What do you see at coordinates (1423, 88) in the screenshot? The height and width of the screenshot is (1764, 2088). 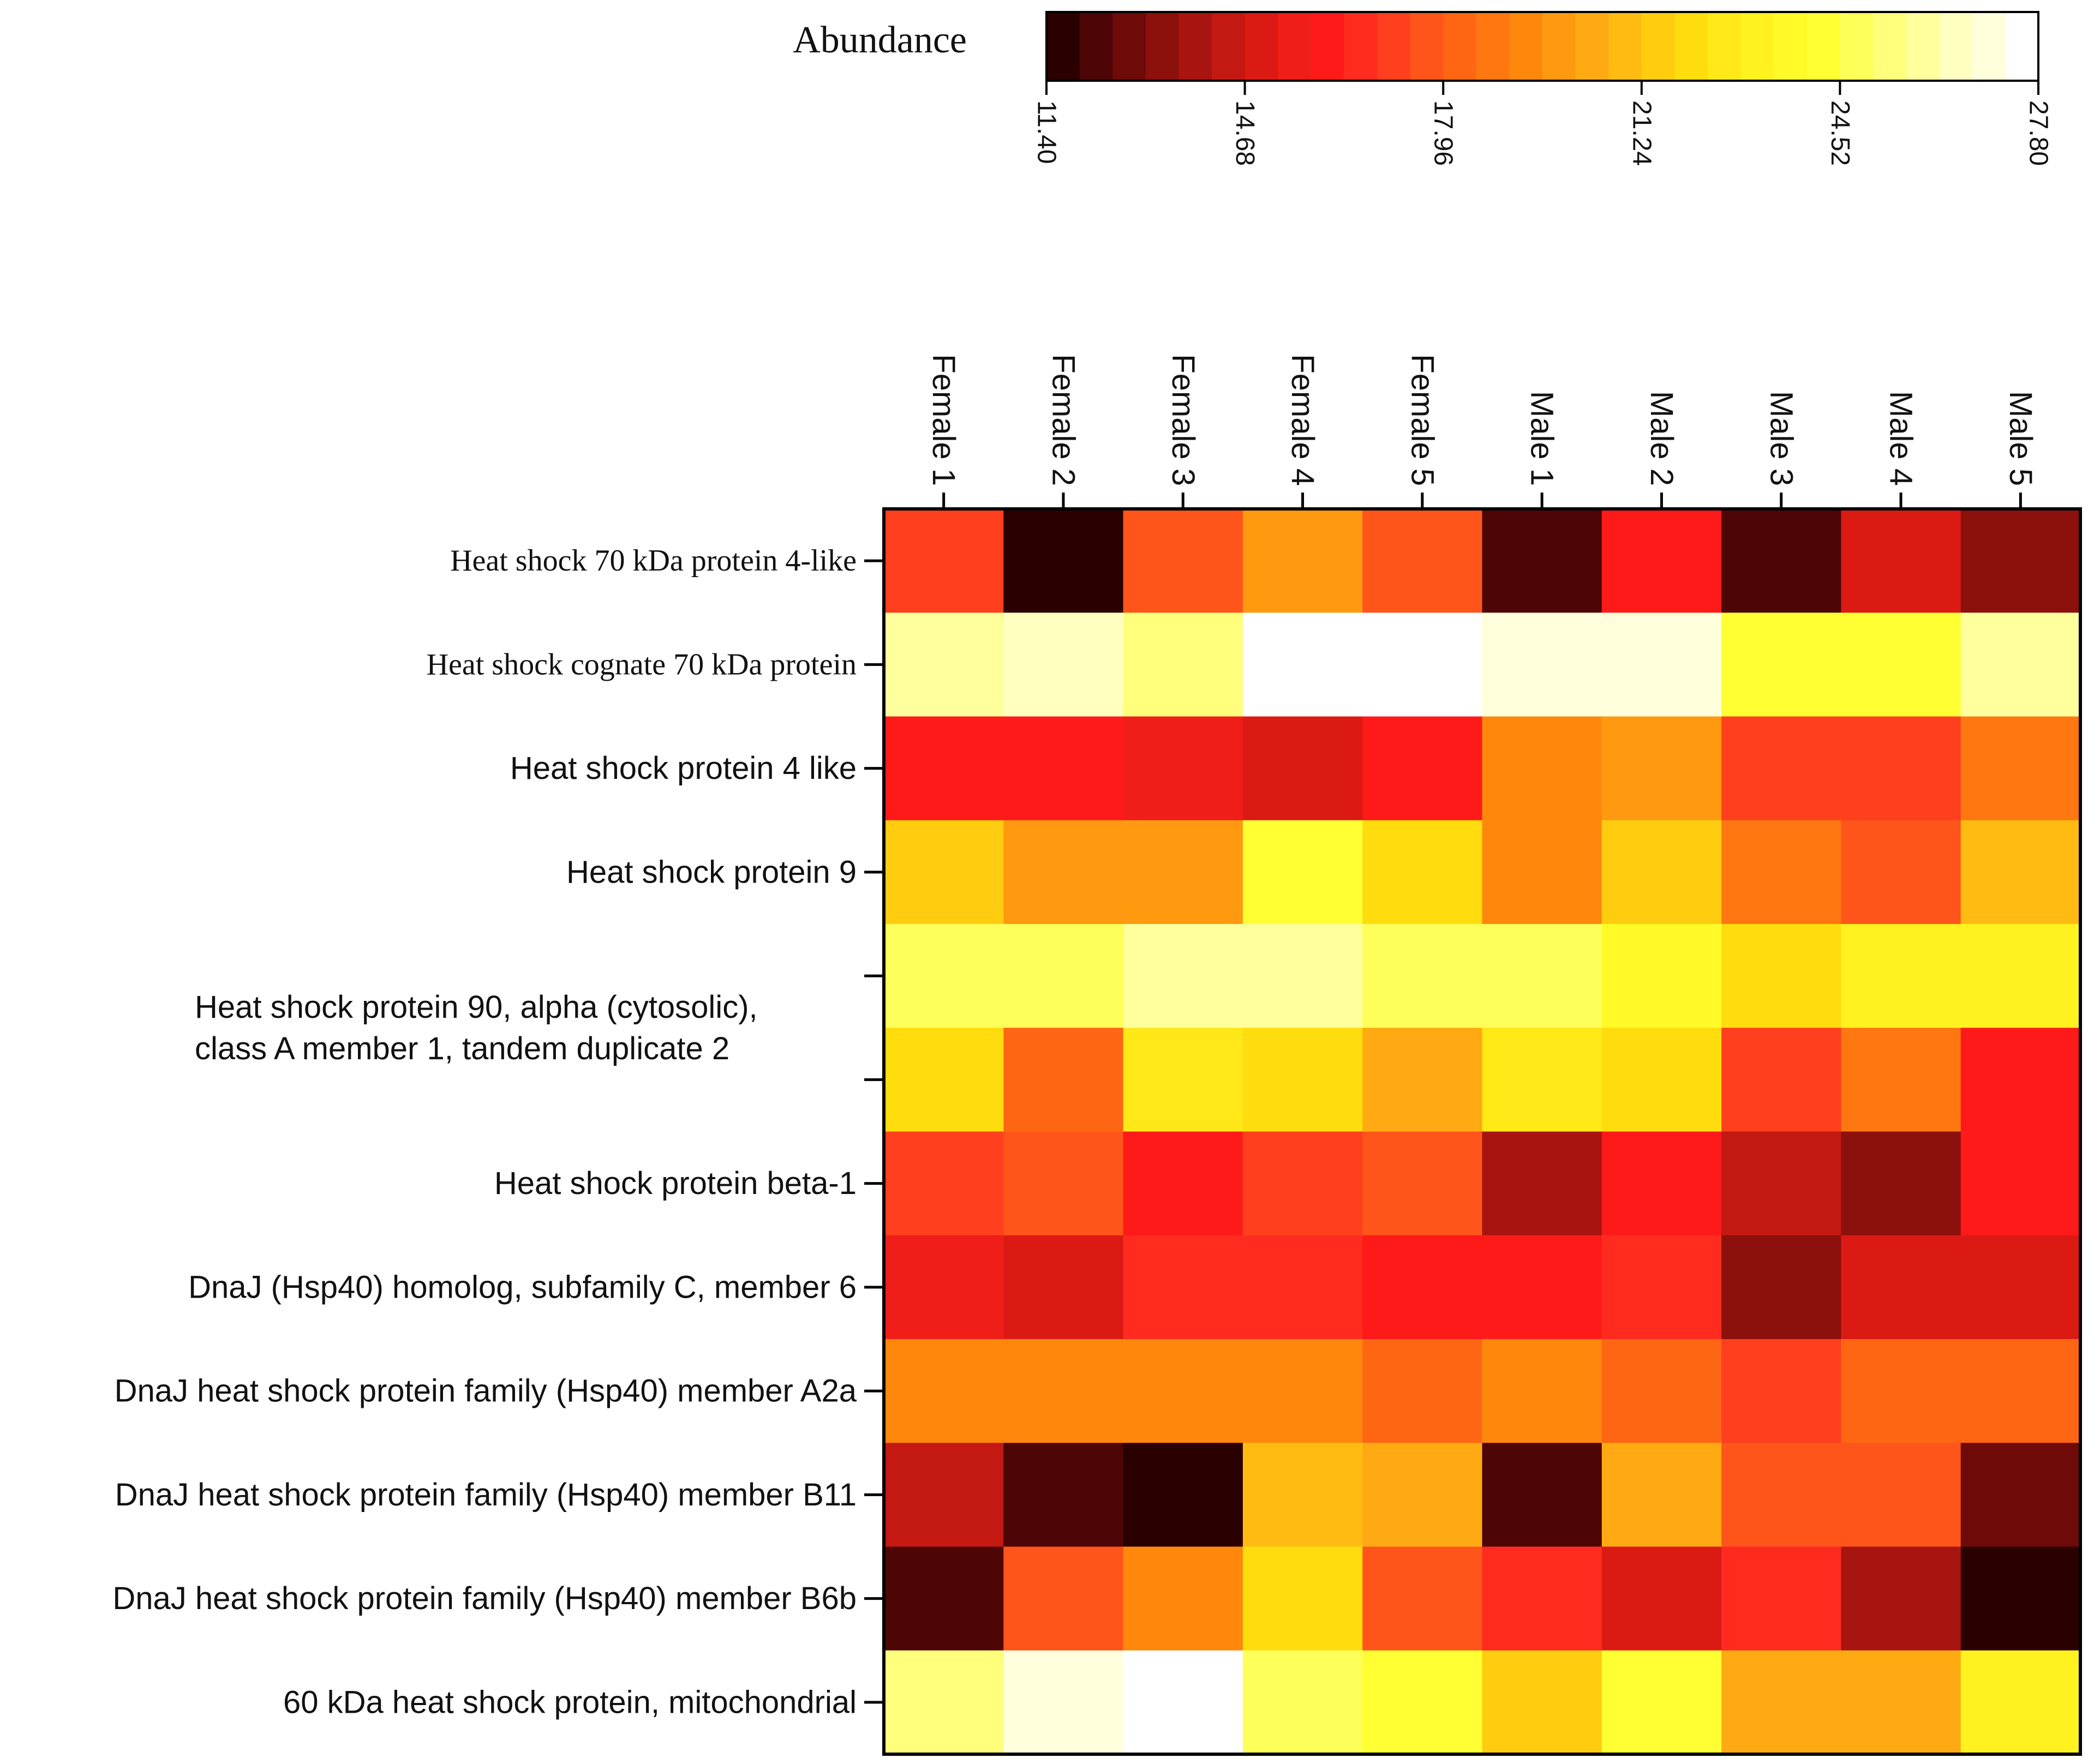 I see `colorbar: Abundance 11.40 14.68 17.96 21.24 24.52 27.80` at bounding box center [1423, 88].